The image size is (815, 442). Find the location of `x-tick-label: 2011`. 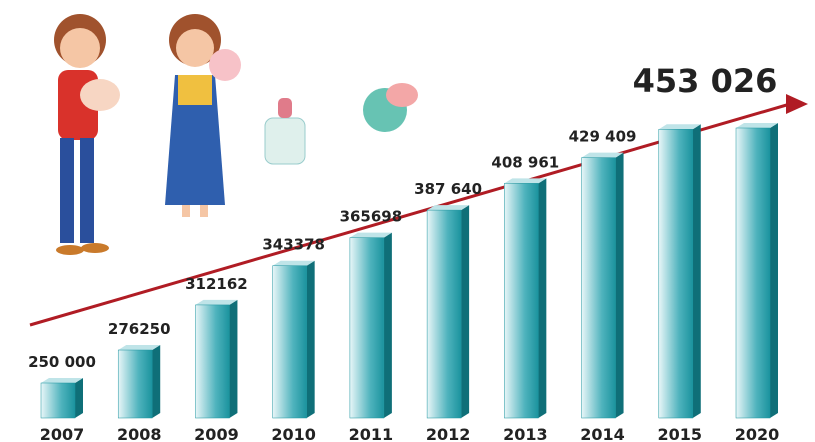

x-tick-label: 2011 is located at coordinates (371, 433).